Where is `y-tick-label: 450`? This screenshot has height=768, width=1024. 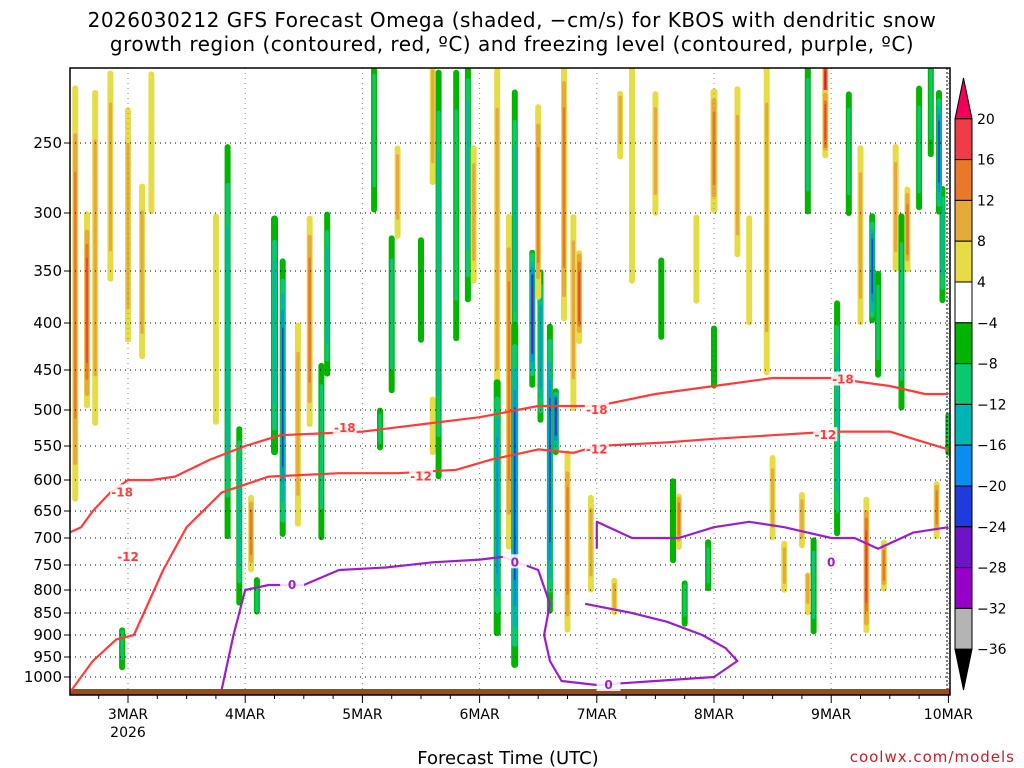 y-tick-label: 450 is located at coordinates (47, 370).